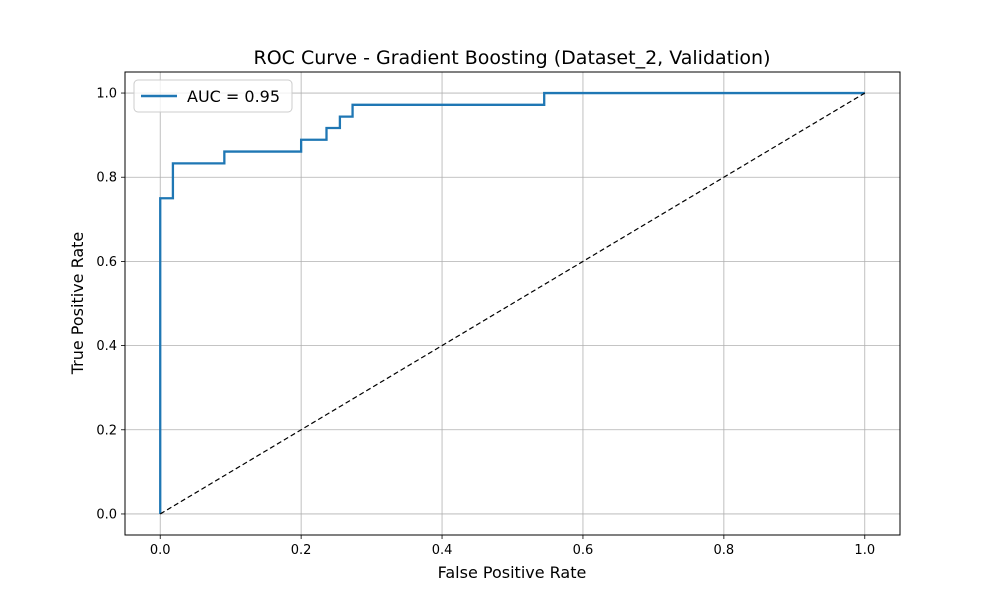  I want to click on y-tick-label: 0.6, so click(106, 262).